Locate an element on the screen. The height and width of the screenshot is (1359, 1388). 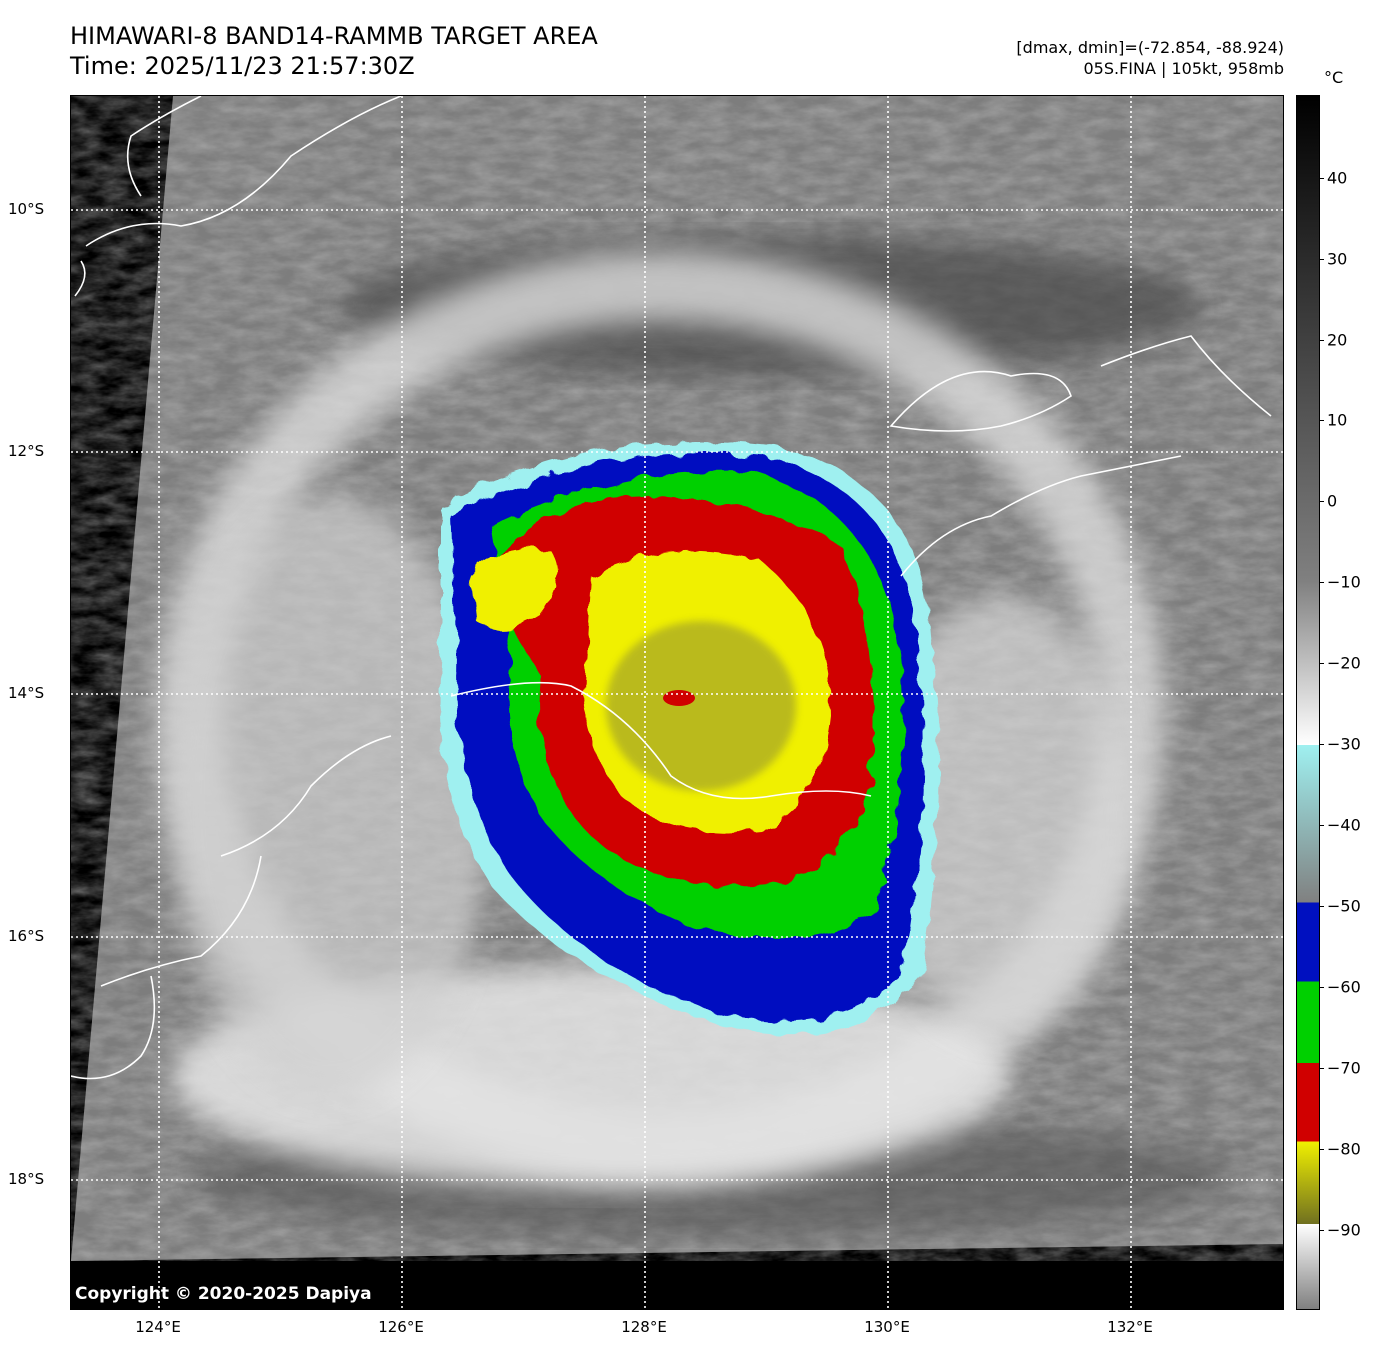
colorbar-tick-label: −20 is located at coordinates (1344, 663).